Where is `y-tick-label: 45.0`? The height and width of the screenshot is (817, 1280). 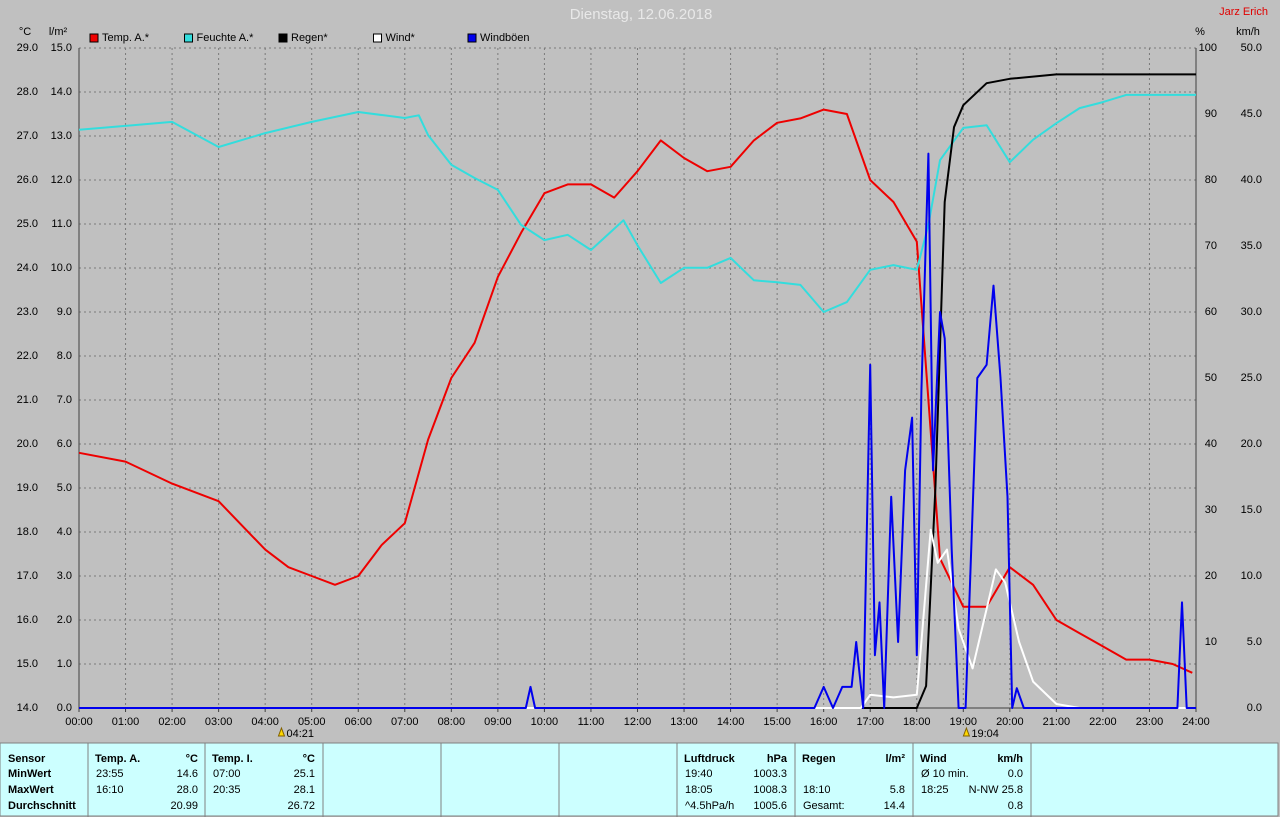
y-tick-label: 45.0 is located at coordinates (1251, 114).